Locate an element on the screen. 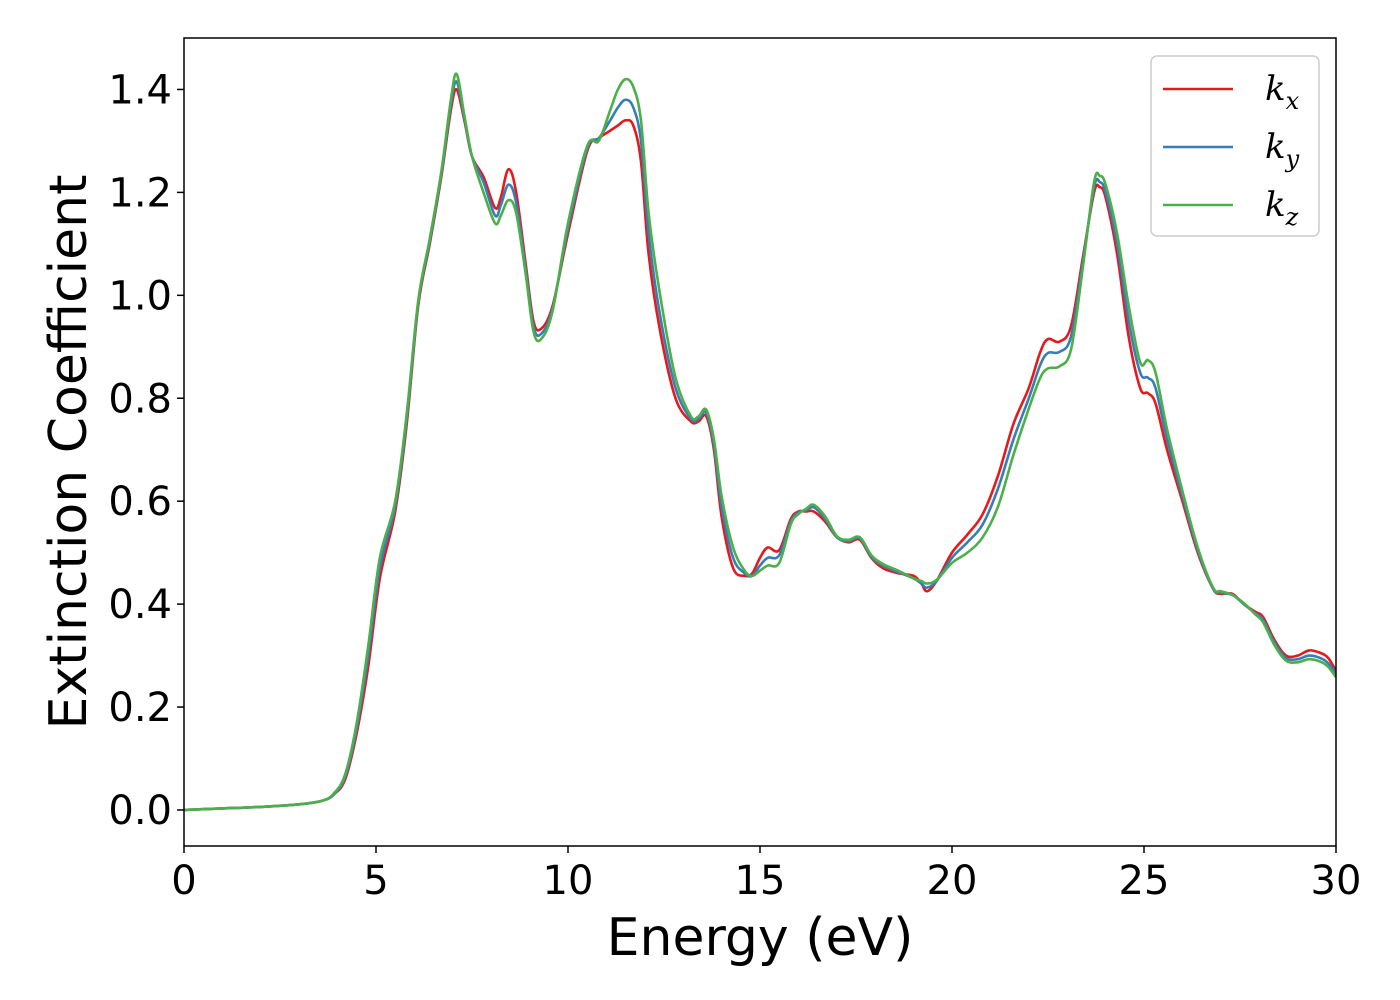 Image resolution: width=1400 pixels, height=1000 pixels. y-axis: 0.0 0.2 0.4 0.6 0.8 1.0 1.2 1.4 is located at coordinates (146, 450).